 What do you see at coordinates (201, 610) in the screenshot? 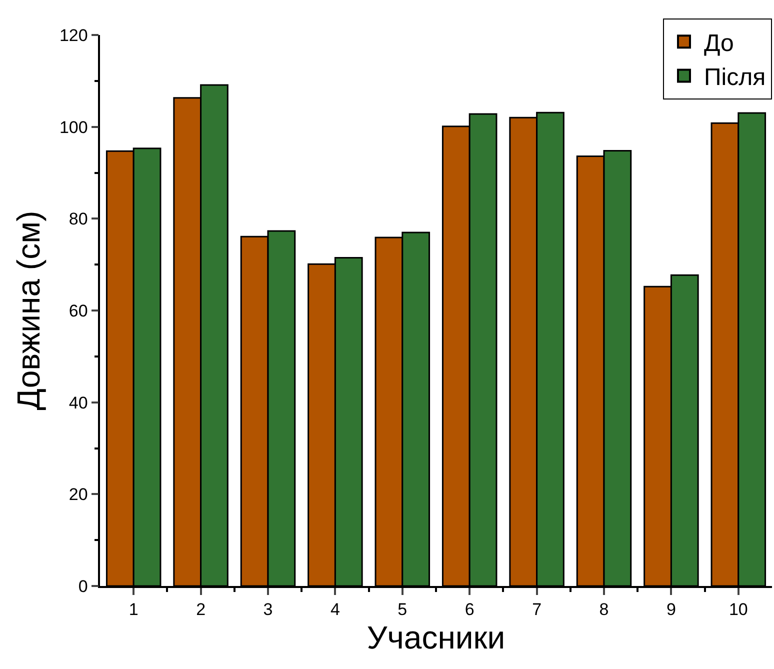
I see `x-tick-label: 2` at bounding box center [201, 610].